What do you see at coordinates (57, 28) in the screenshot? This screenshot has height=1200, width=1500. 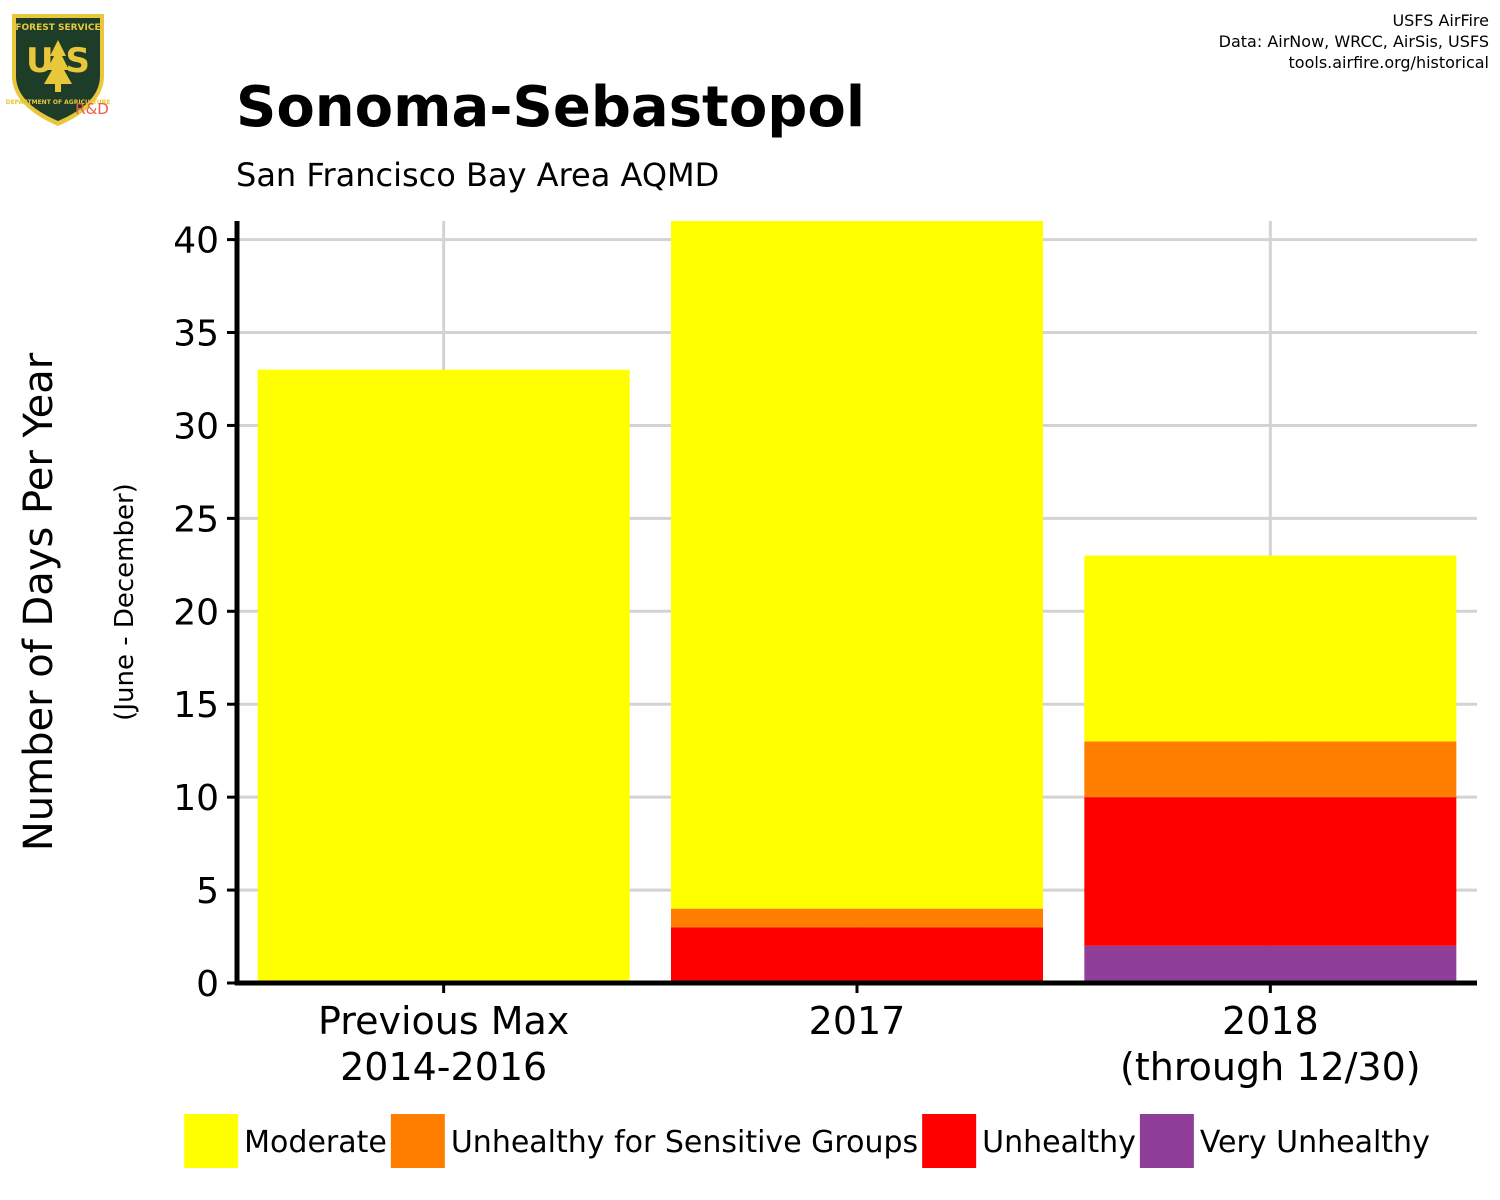 I see `logo-top-text: FOREST SERVICE` at bounding box center [57, 28].